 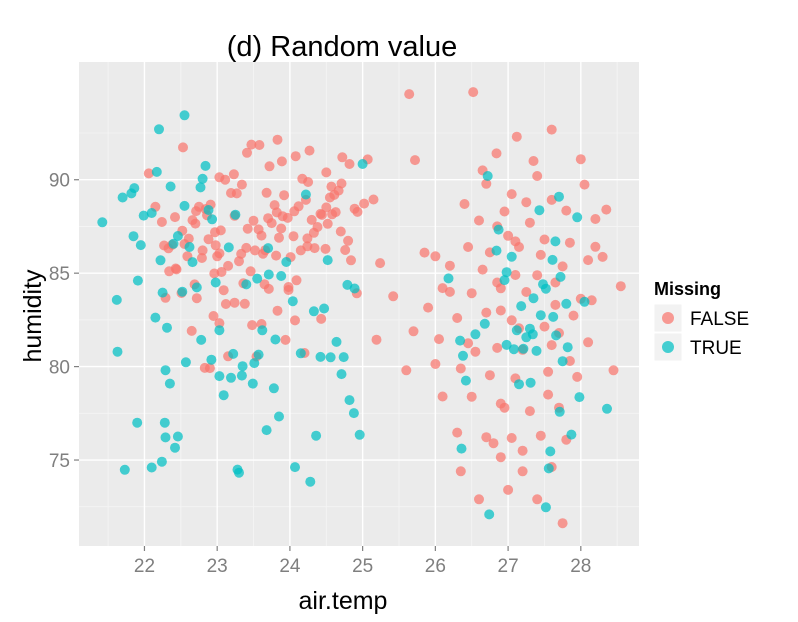 What do you see at coordinates (144, 566) in the screenshot?
I see `x-tick-label: 22` at bounding box center [144, 566].